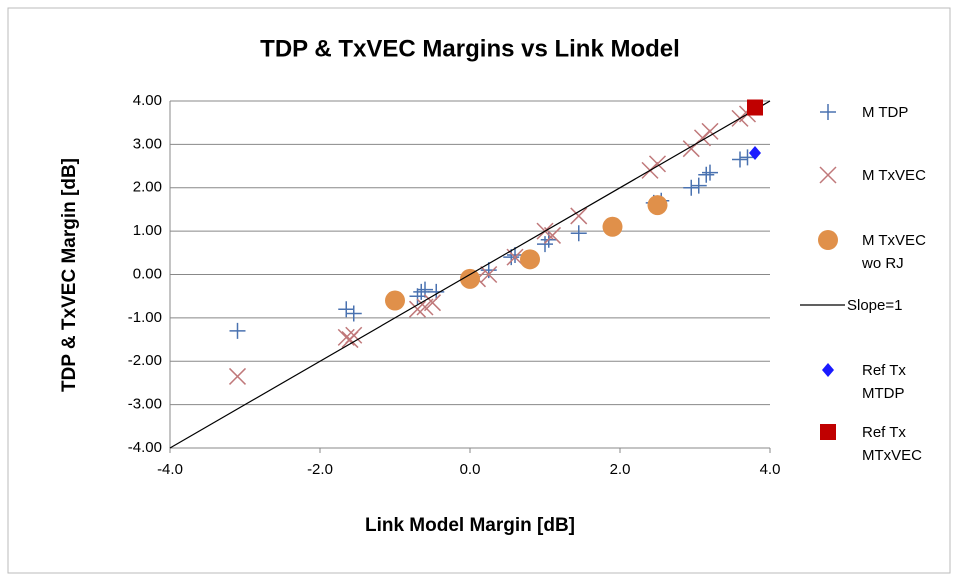  What do you see at coordinates (884, 381) in the screenshot?
I see `legend-label: Ref Tx MTDP` at bounding box center [884, 381].